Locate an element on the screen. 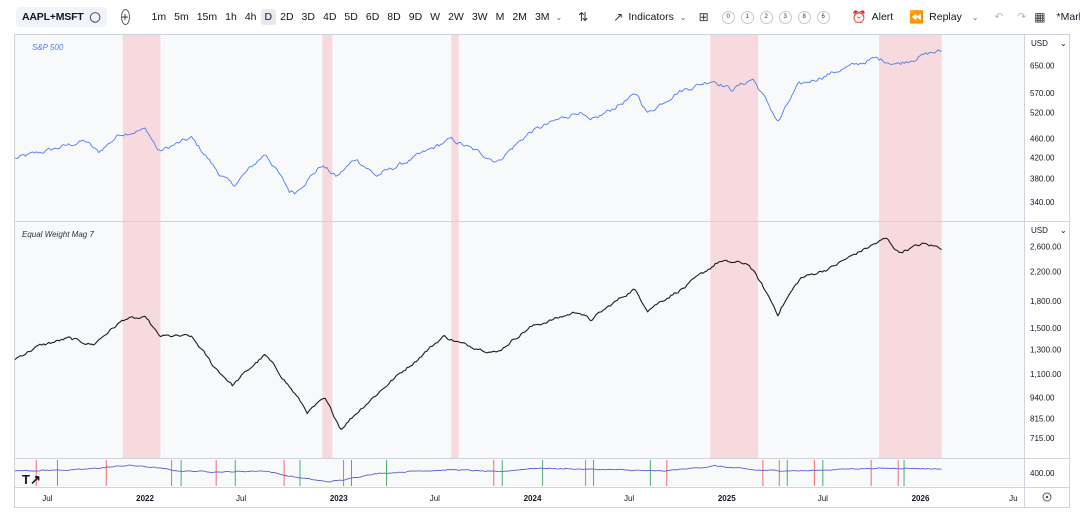 The image size is (1080, 520). symbol-search-button: AAPL+MSFT ◯ is located at coordinates (61, 17).